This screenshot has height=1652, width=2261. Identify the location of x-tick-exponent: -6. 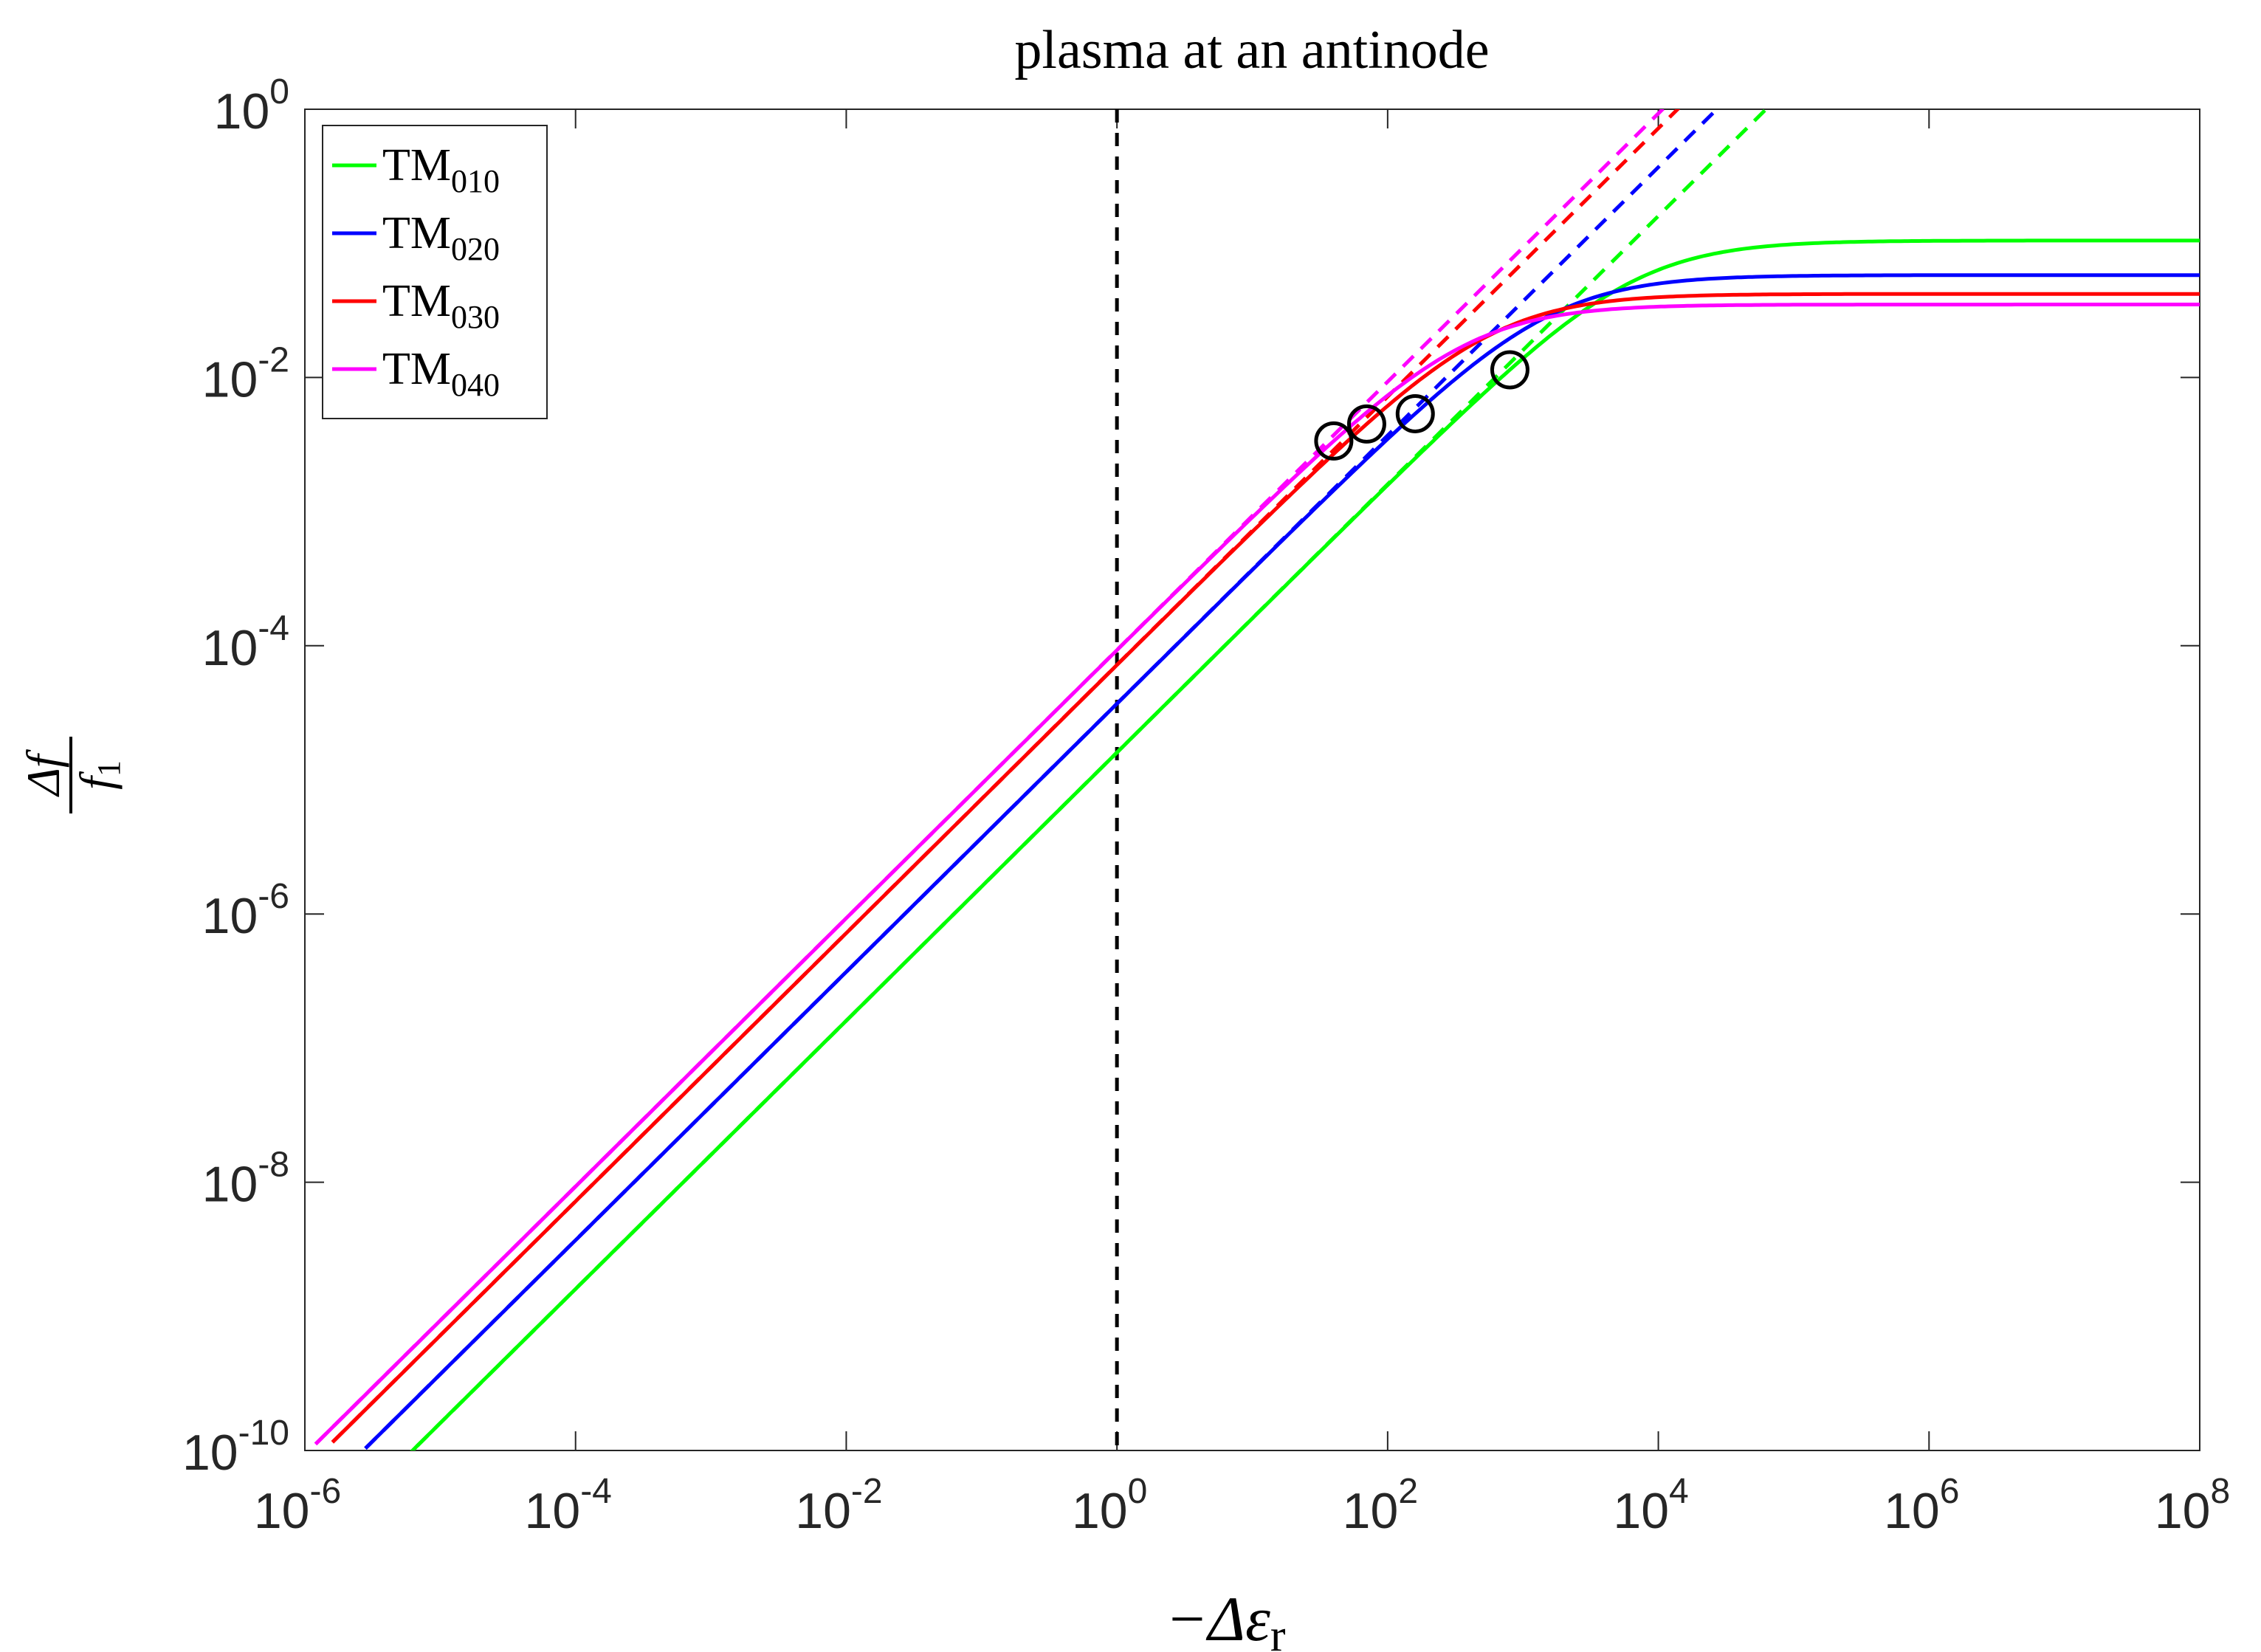
(325, 1491).